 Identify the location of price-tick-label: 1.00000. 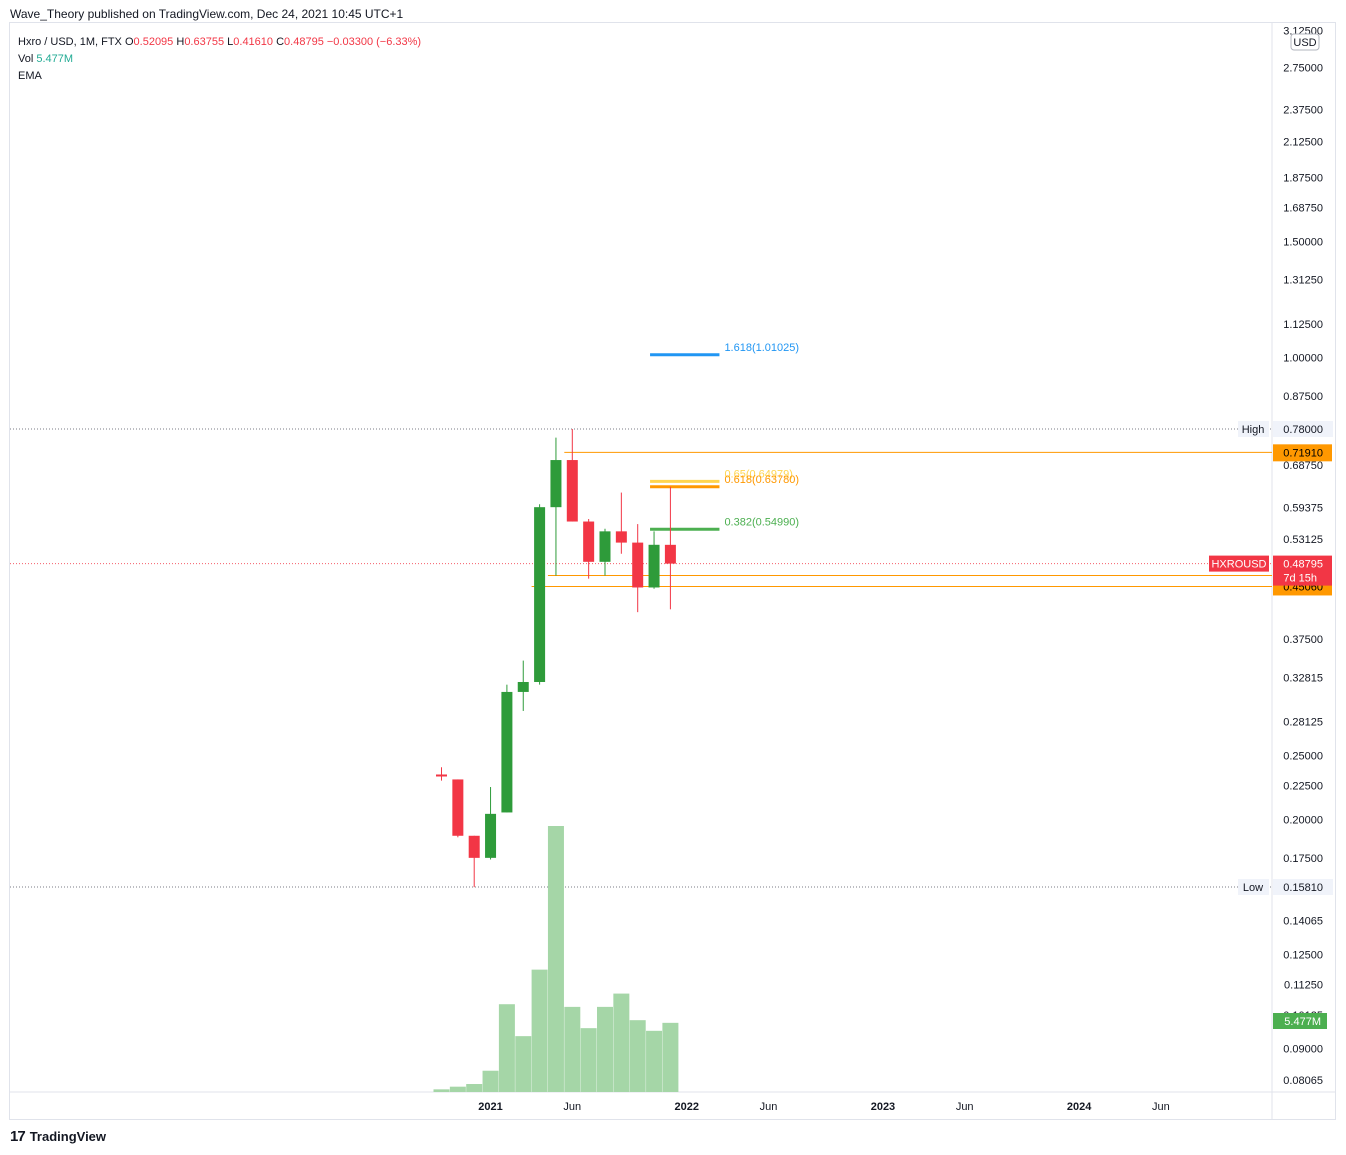
(1303, 359).